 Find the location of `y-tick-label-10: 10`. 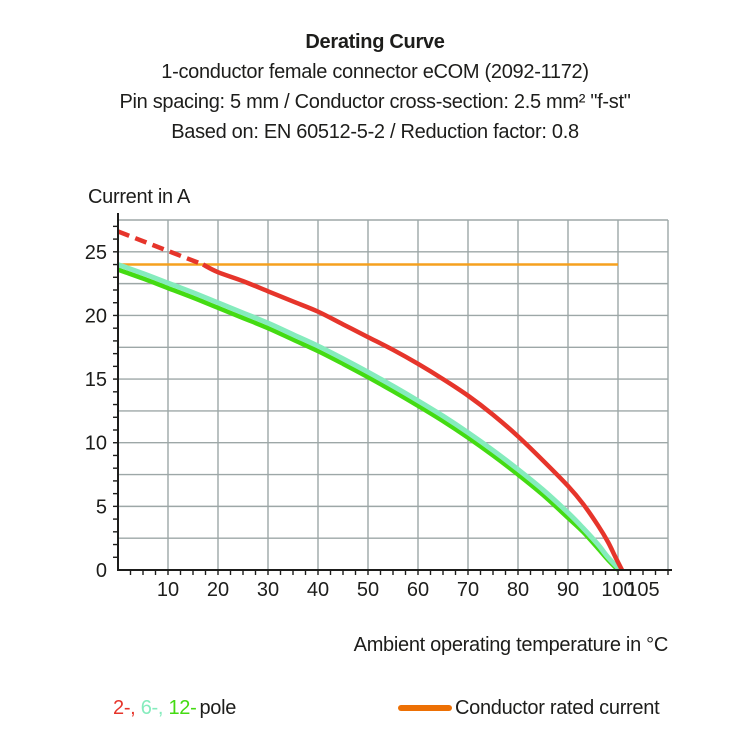

y-tick-label-10: 10 is located at coordinates (96, 444).